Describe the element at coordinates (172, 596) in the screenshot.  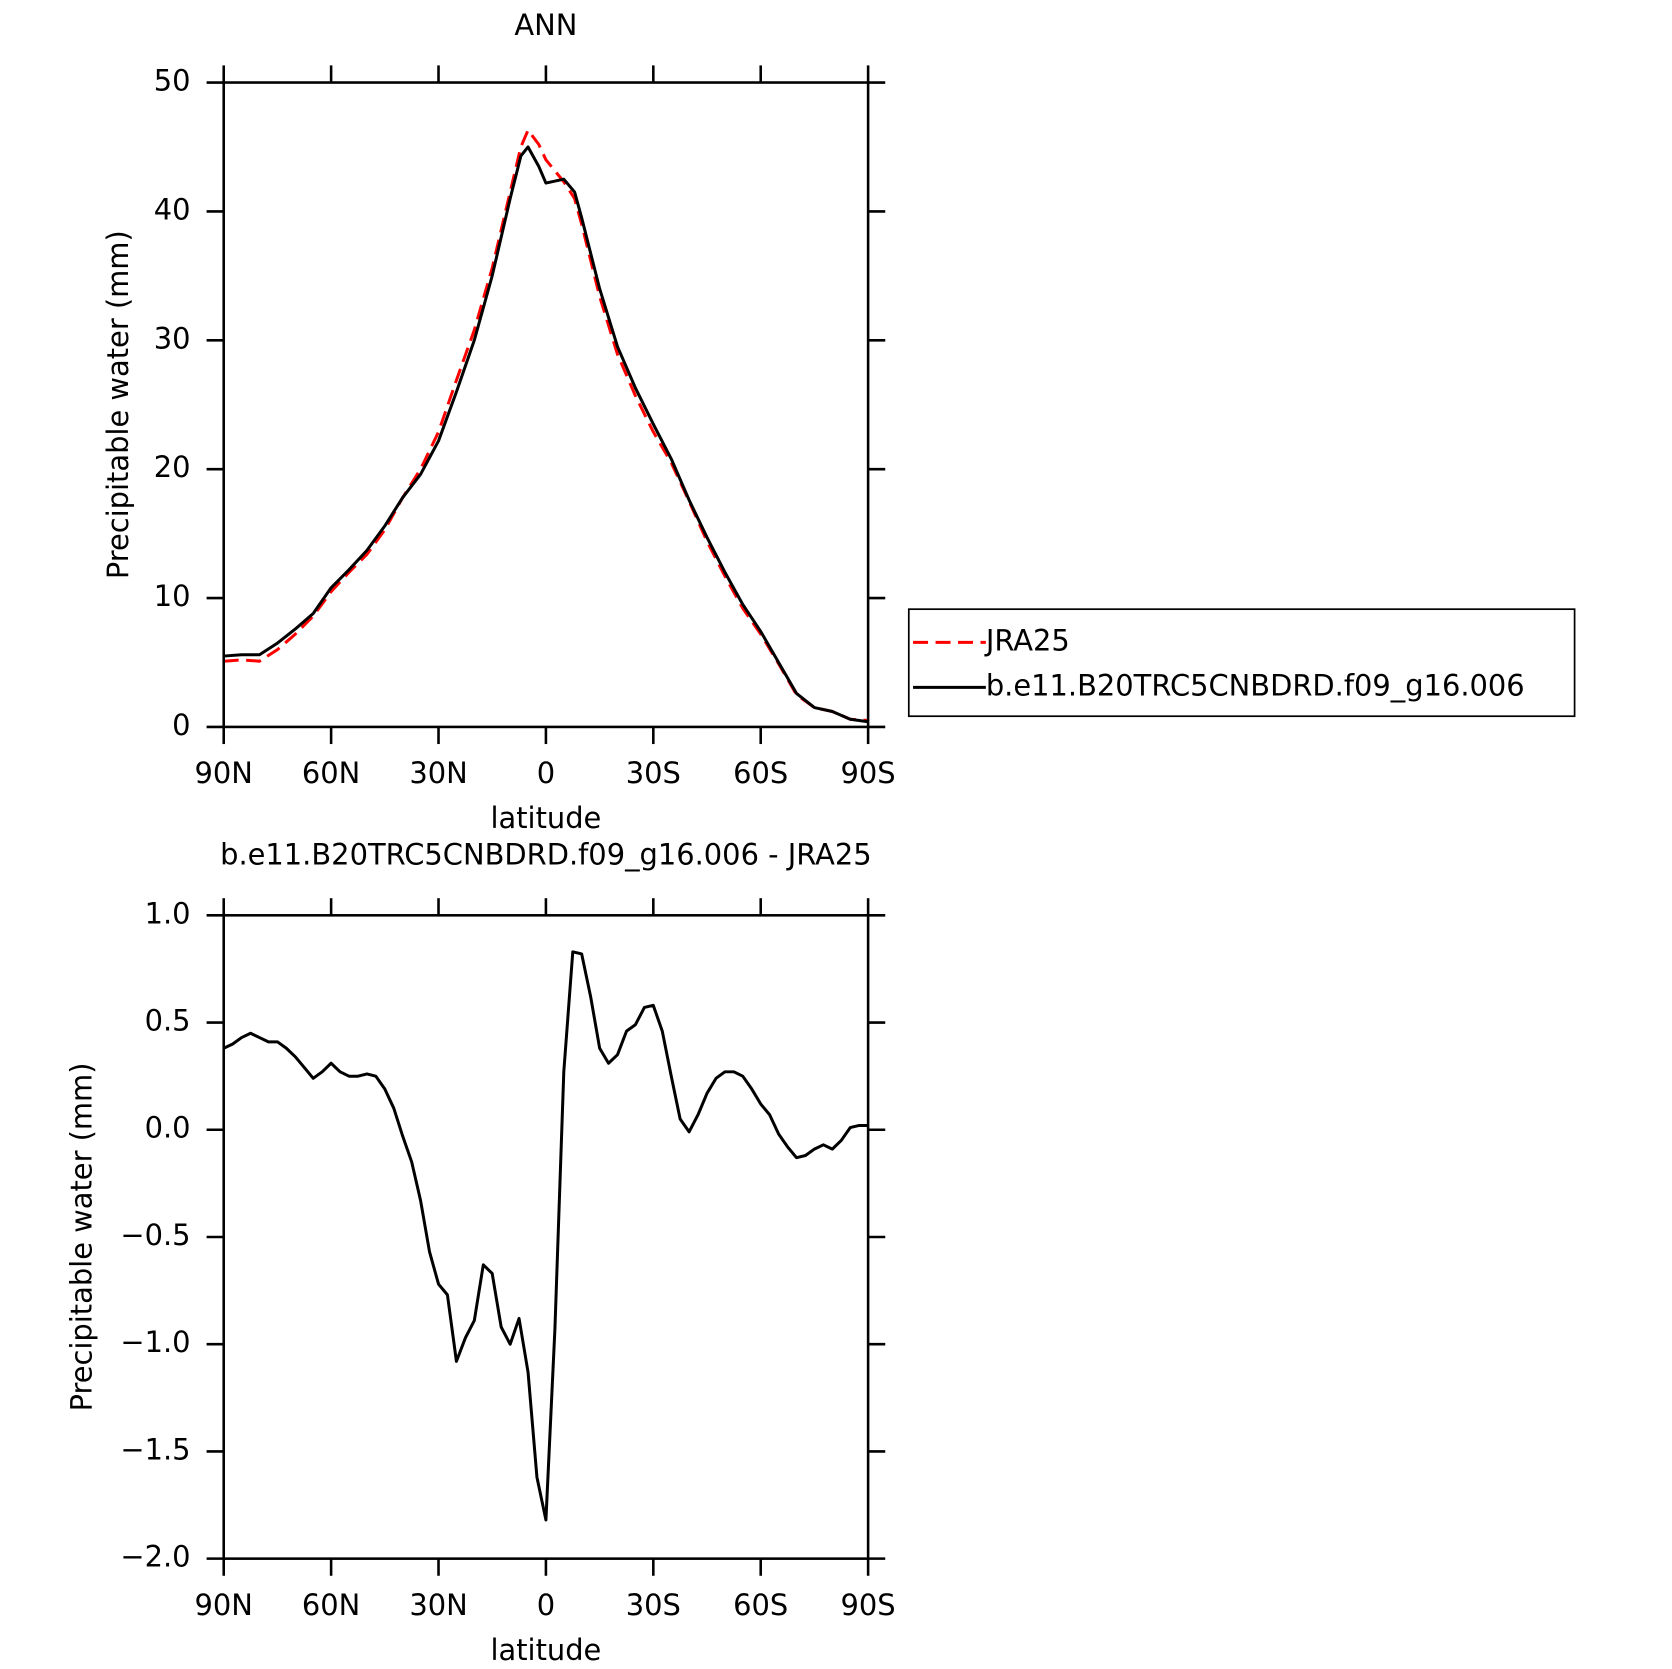
I see `y-tick-label: 10` at that location.